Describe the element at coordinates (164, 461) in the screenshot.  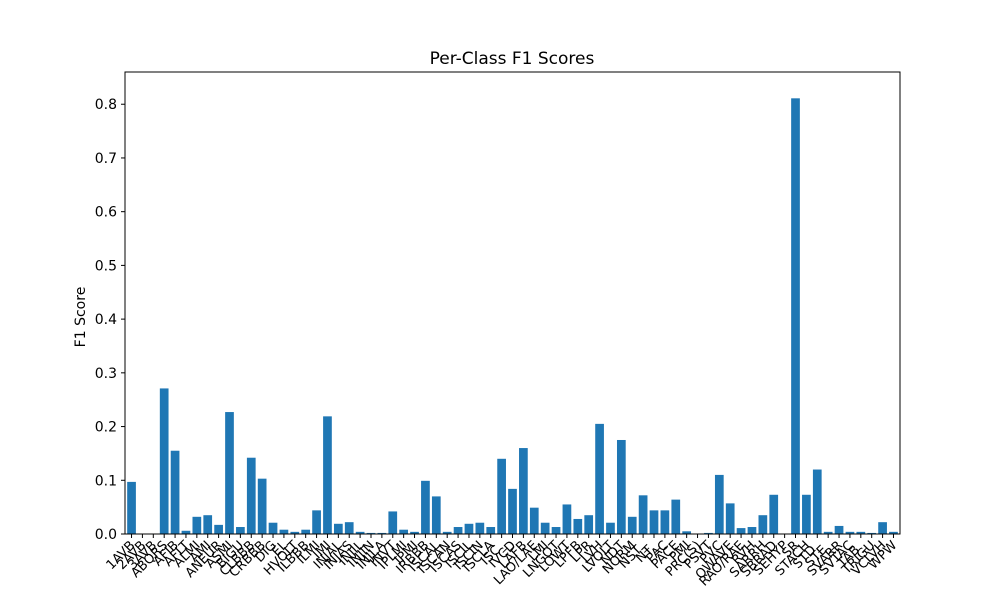
I see `bar-abqrs` at that location.